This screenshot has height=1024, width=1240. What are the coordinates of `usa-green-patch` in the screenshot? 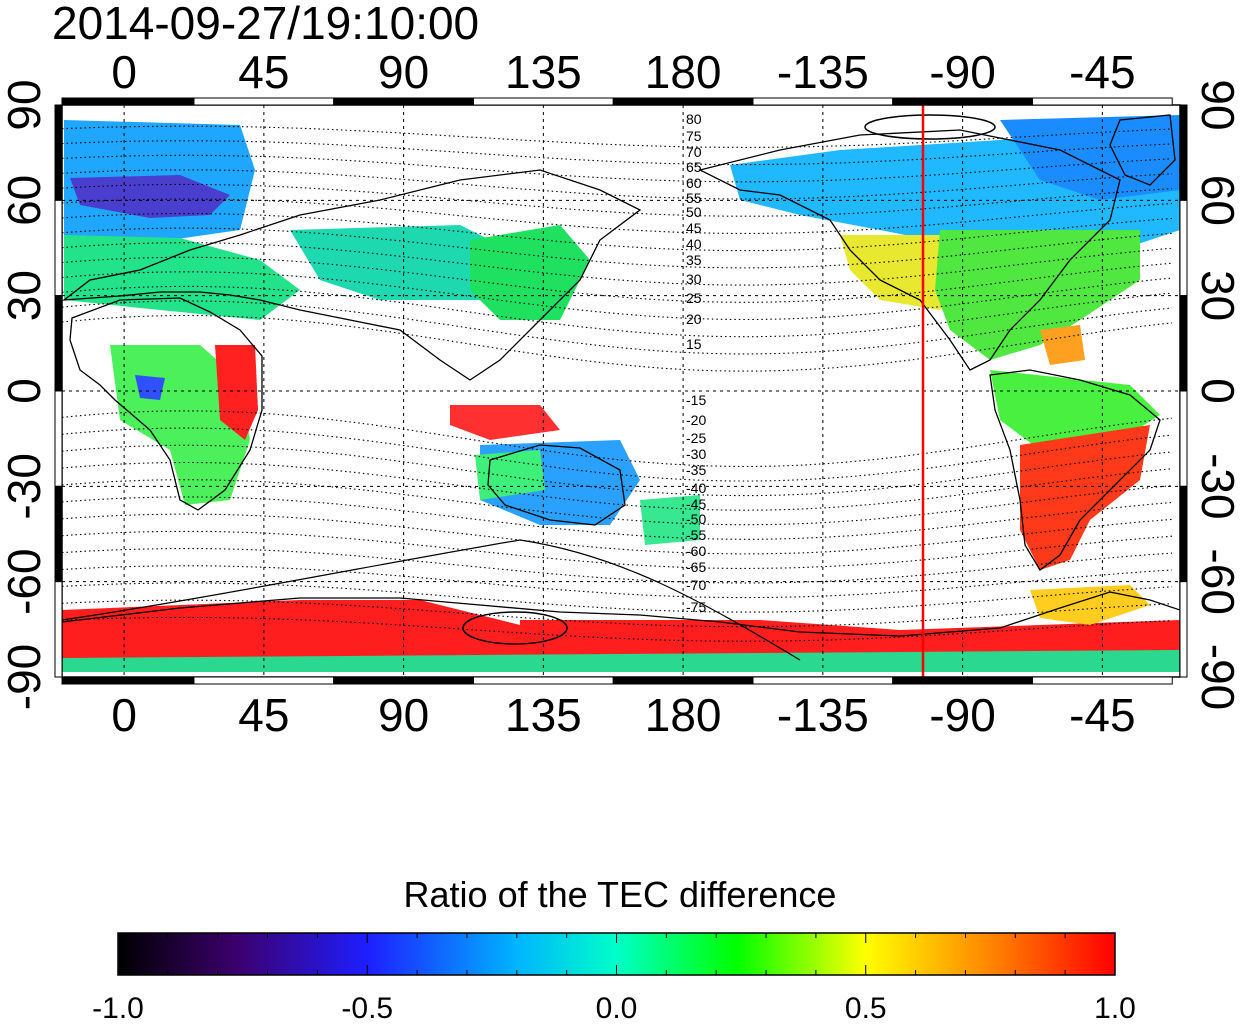 It's located at (1037, 295).